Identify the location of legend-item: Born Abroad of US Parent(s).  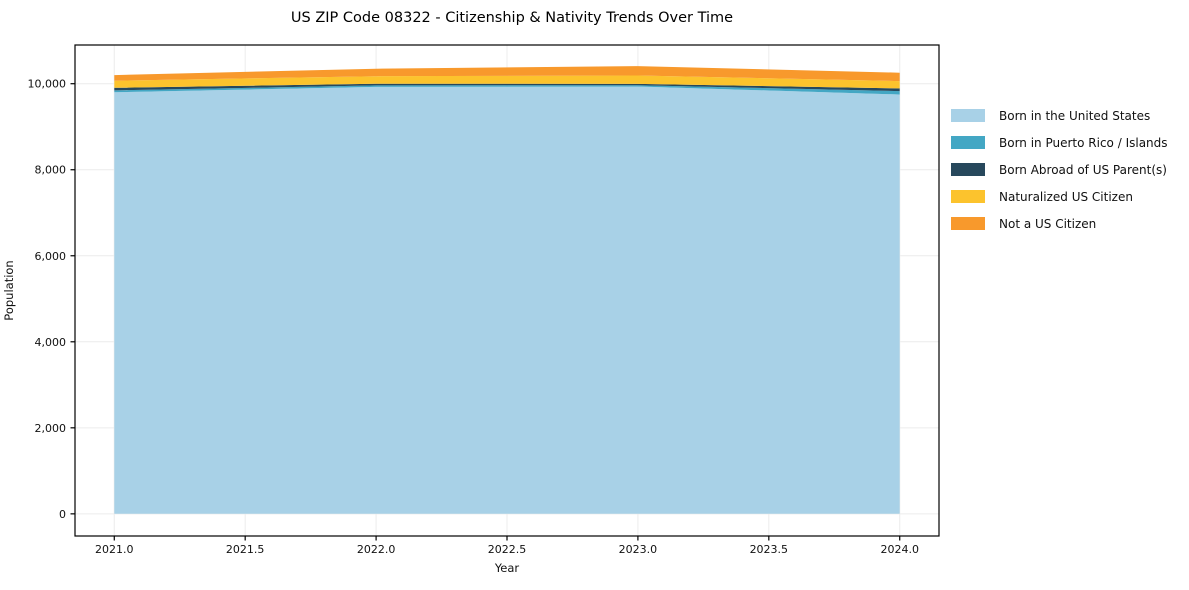
(1059, 169).